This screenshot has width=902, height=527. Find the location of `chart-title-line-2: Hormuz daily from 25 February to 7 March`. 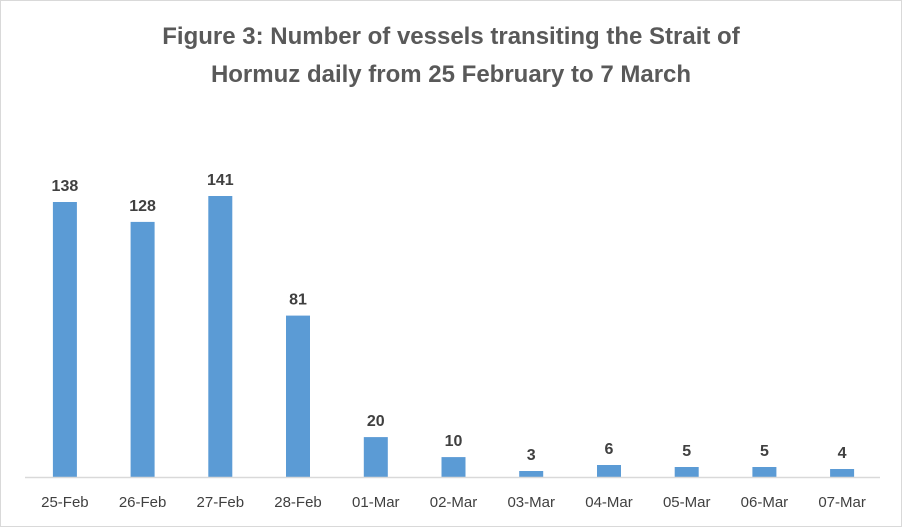

chart-title-line-2: Hormuz daily from 25 February to 7 March is located at coordinates (451, 74).